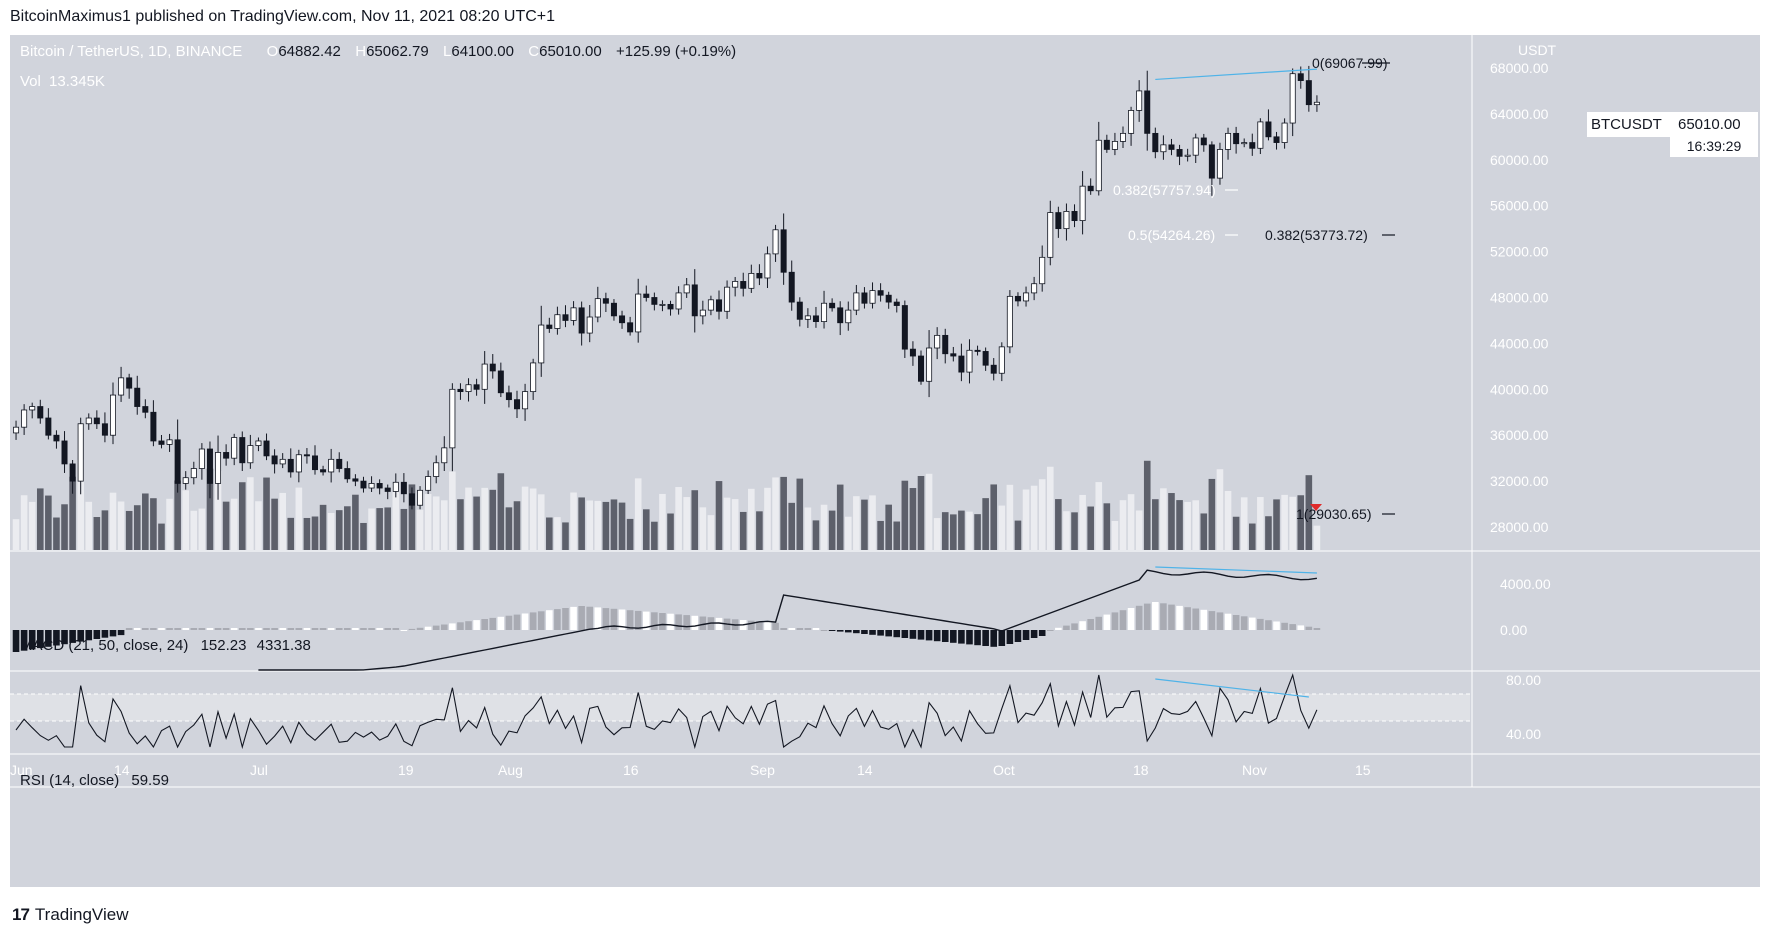 This screenshot has height=931, width=1770. I want to click on price-tick-label: 40000.00, so click(1519, 389).